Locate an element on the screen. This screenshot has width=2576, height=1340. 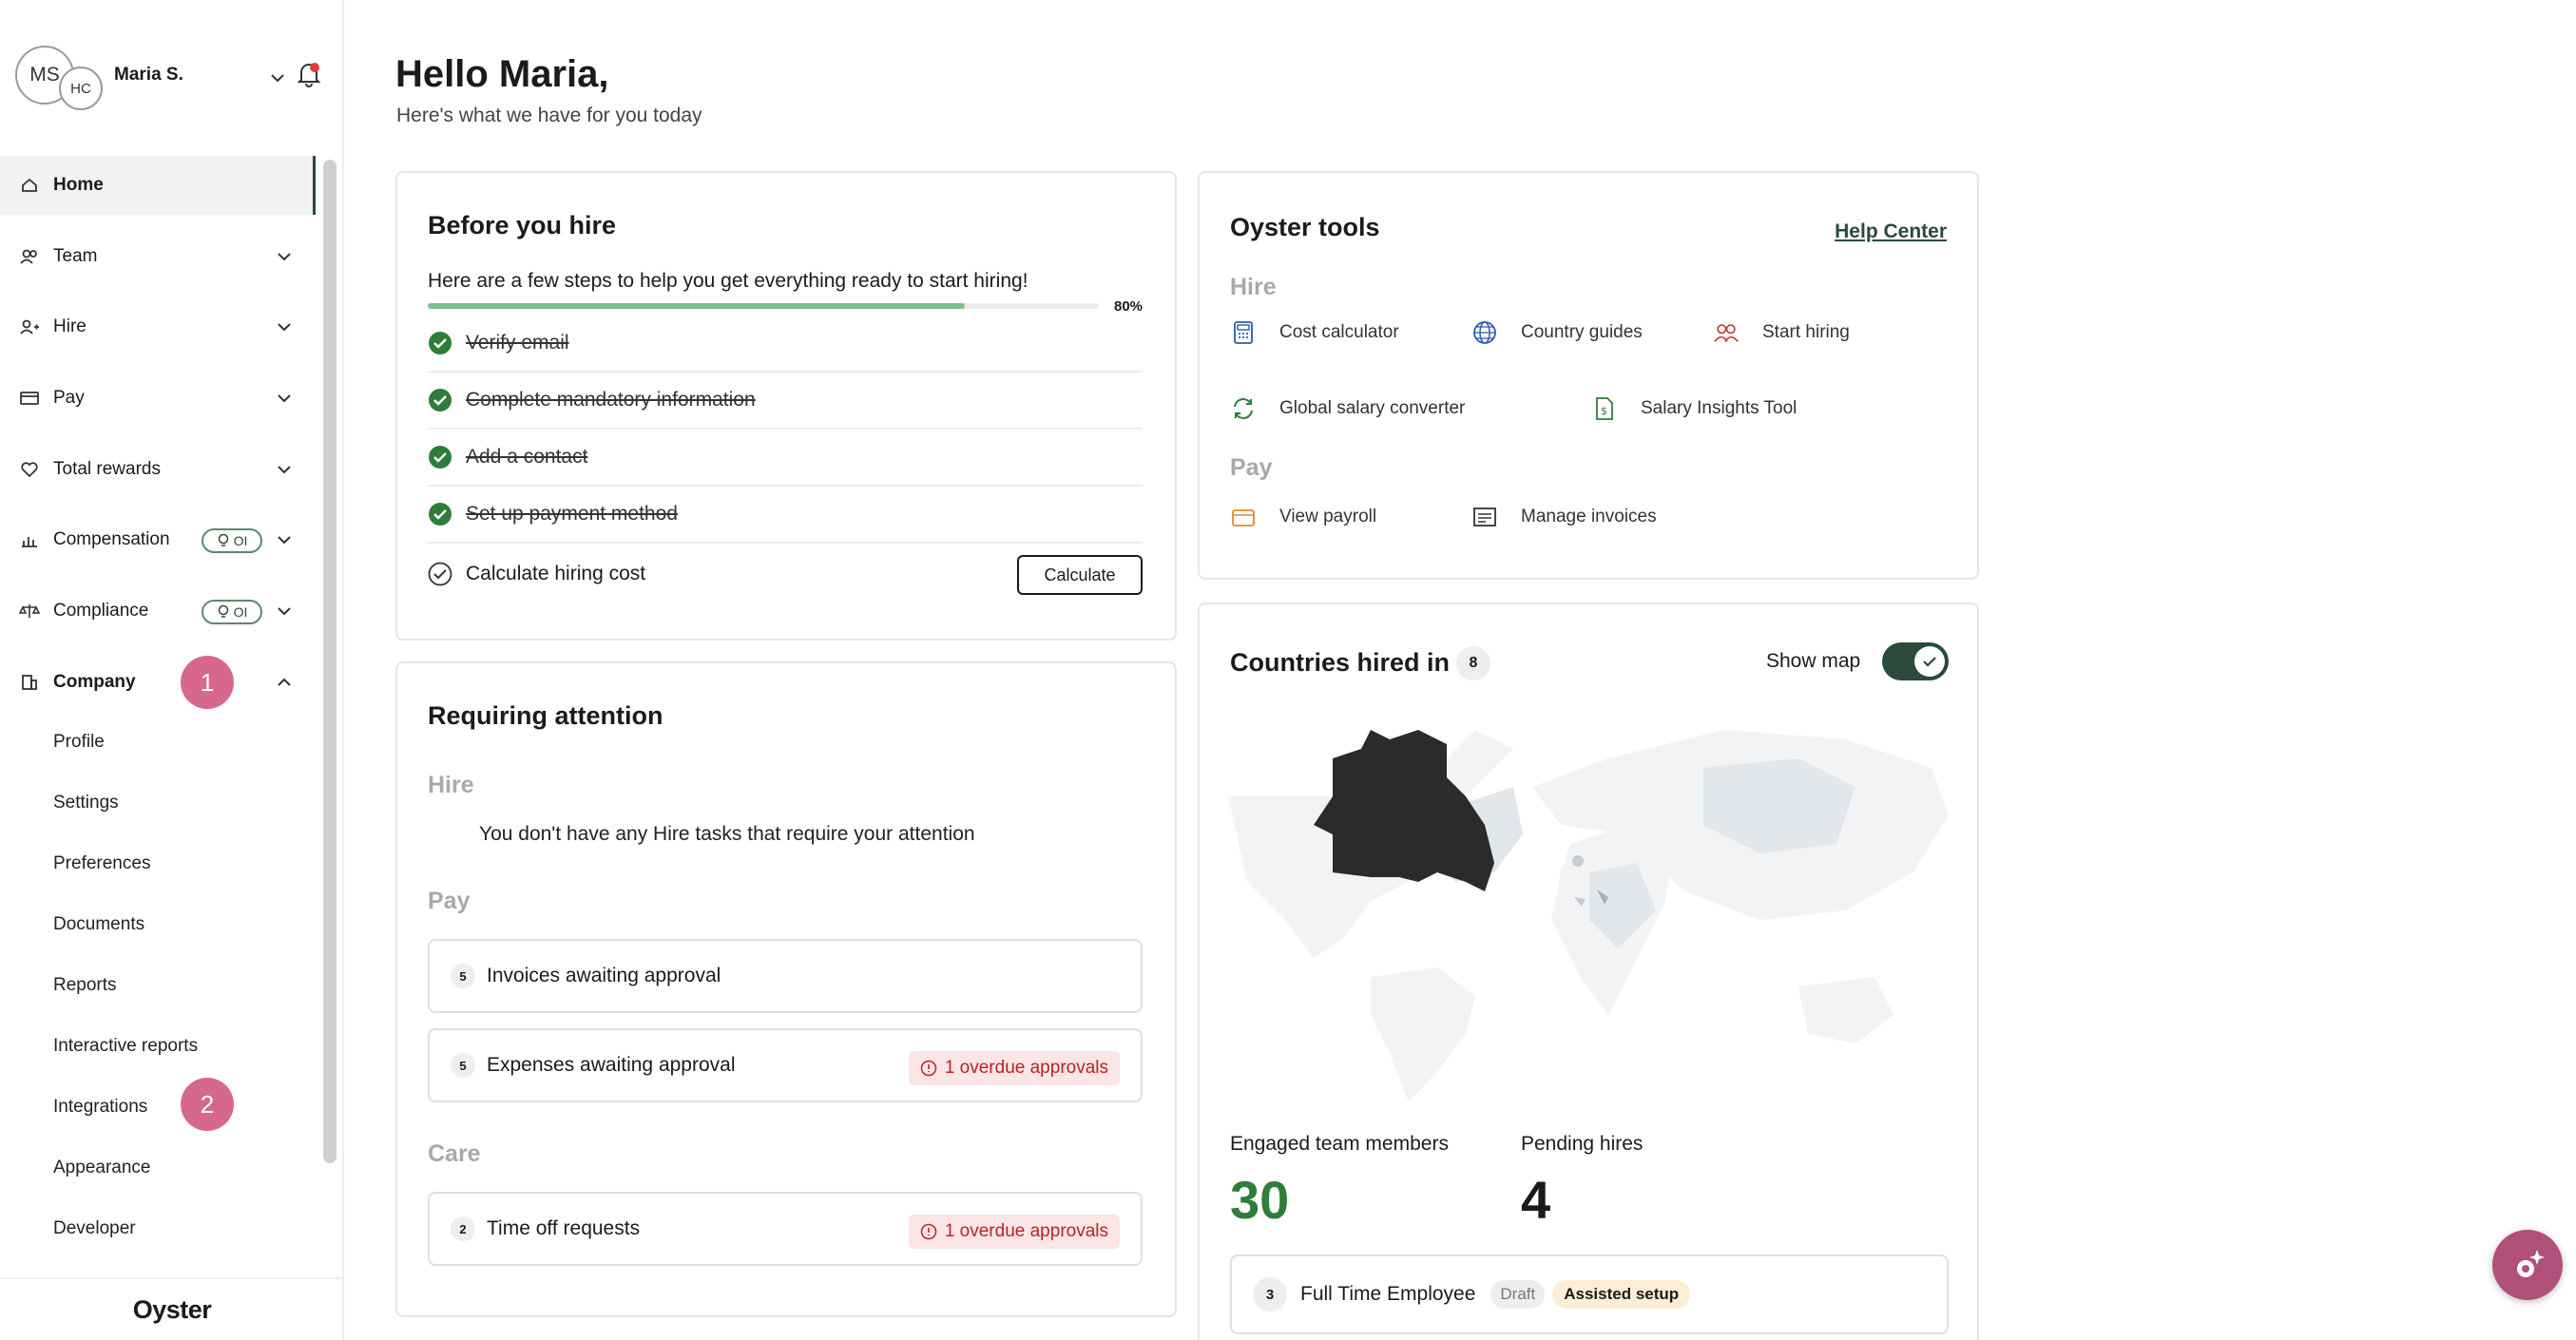
sidebar-subitem-appearance: Appearance is located at coordinates (102, 1167).